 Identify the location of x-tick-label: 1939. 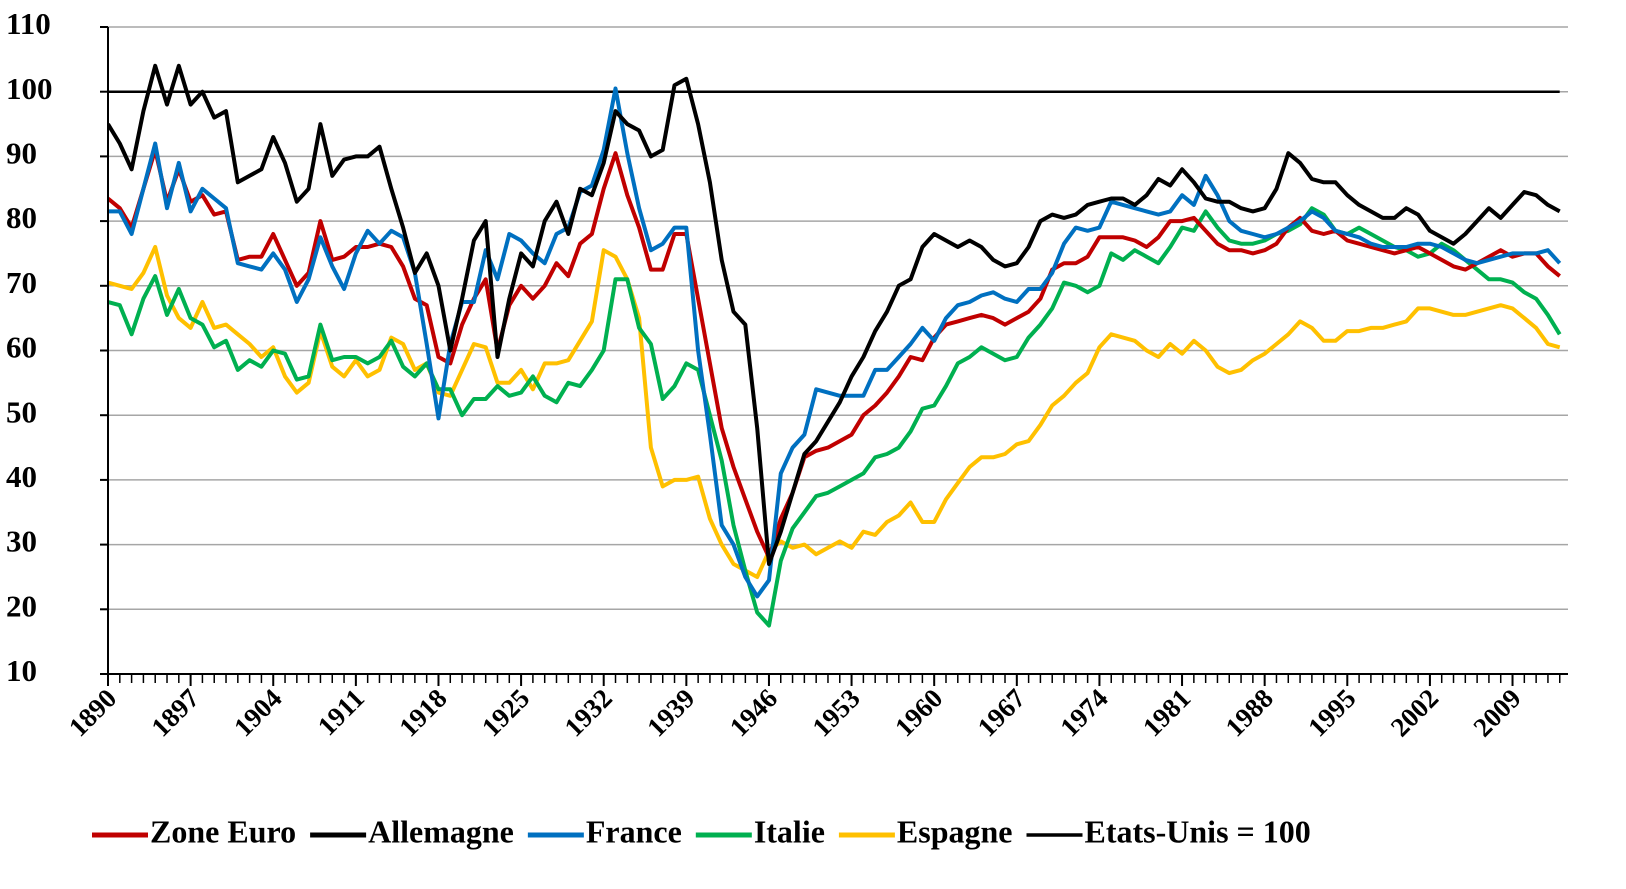
(670, 712).